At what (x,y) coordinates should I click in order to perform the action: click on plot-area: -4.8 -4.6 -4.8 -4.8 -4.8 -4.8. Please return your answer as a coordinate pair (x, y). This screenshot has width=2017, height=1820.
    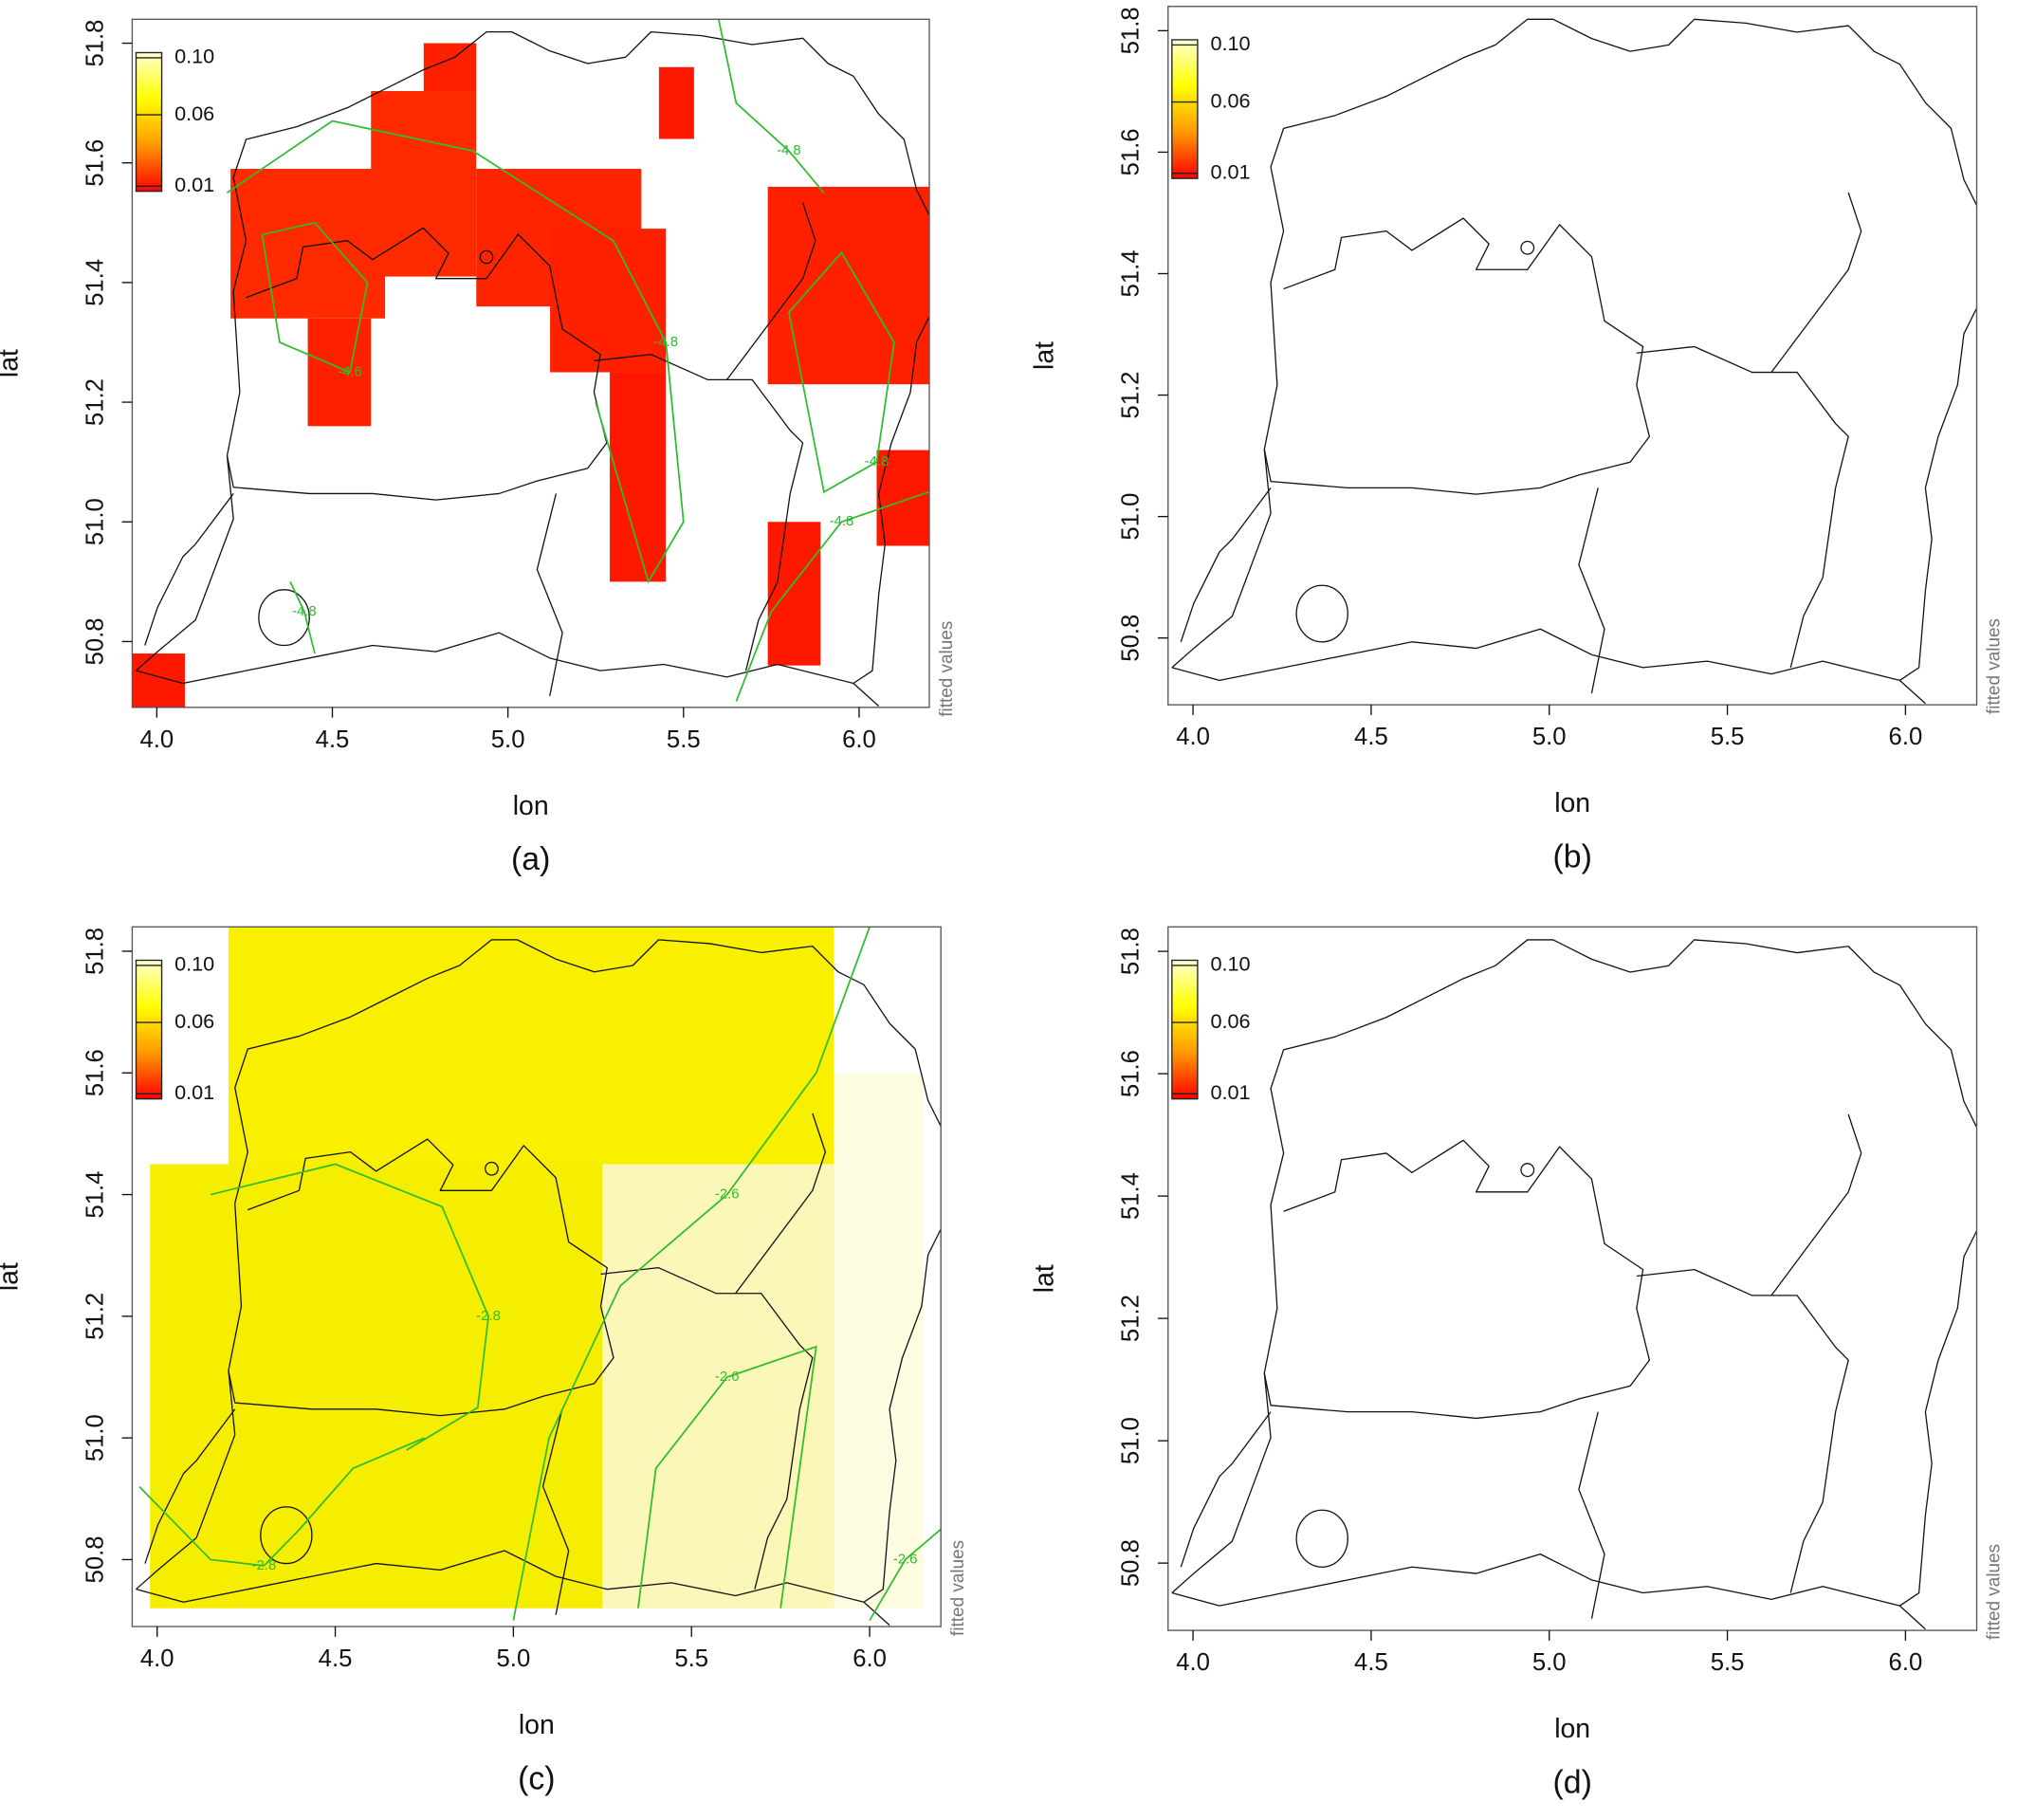
    Looking at the image, I should click on (531, 363).